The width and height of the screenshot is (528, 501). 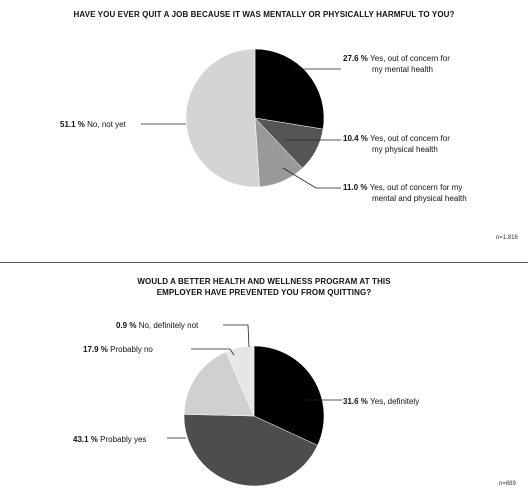 What do you see at coordinates (402, 69) in the screenshot?
I see `pie-1-label-1-line-2: my mental health` at bounding box center [402, 69].